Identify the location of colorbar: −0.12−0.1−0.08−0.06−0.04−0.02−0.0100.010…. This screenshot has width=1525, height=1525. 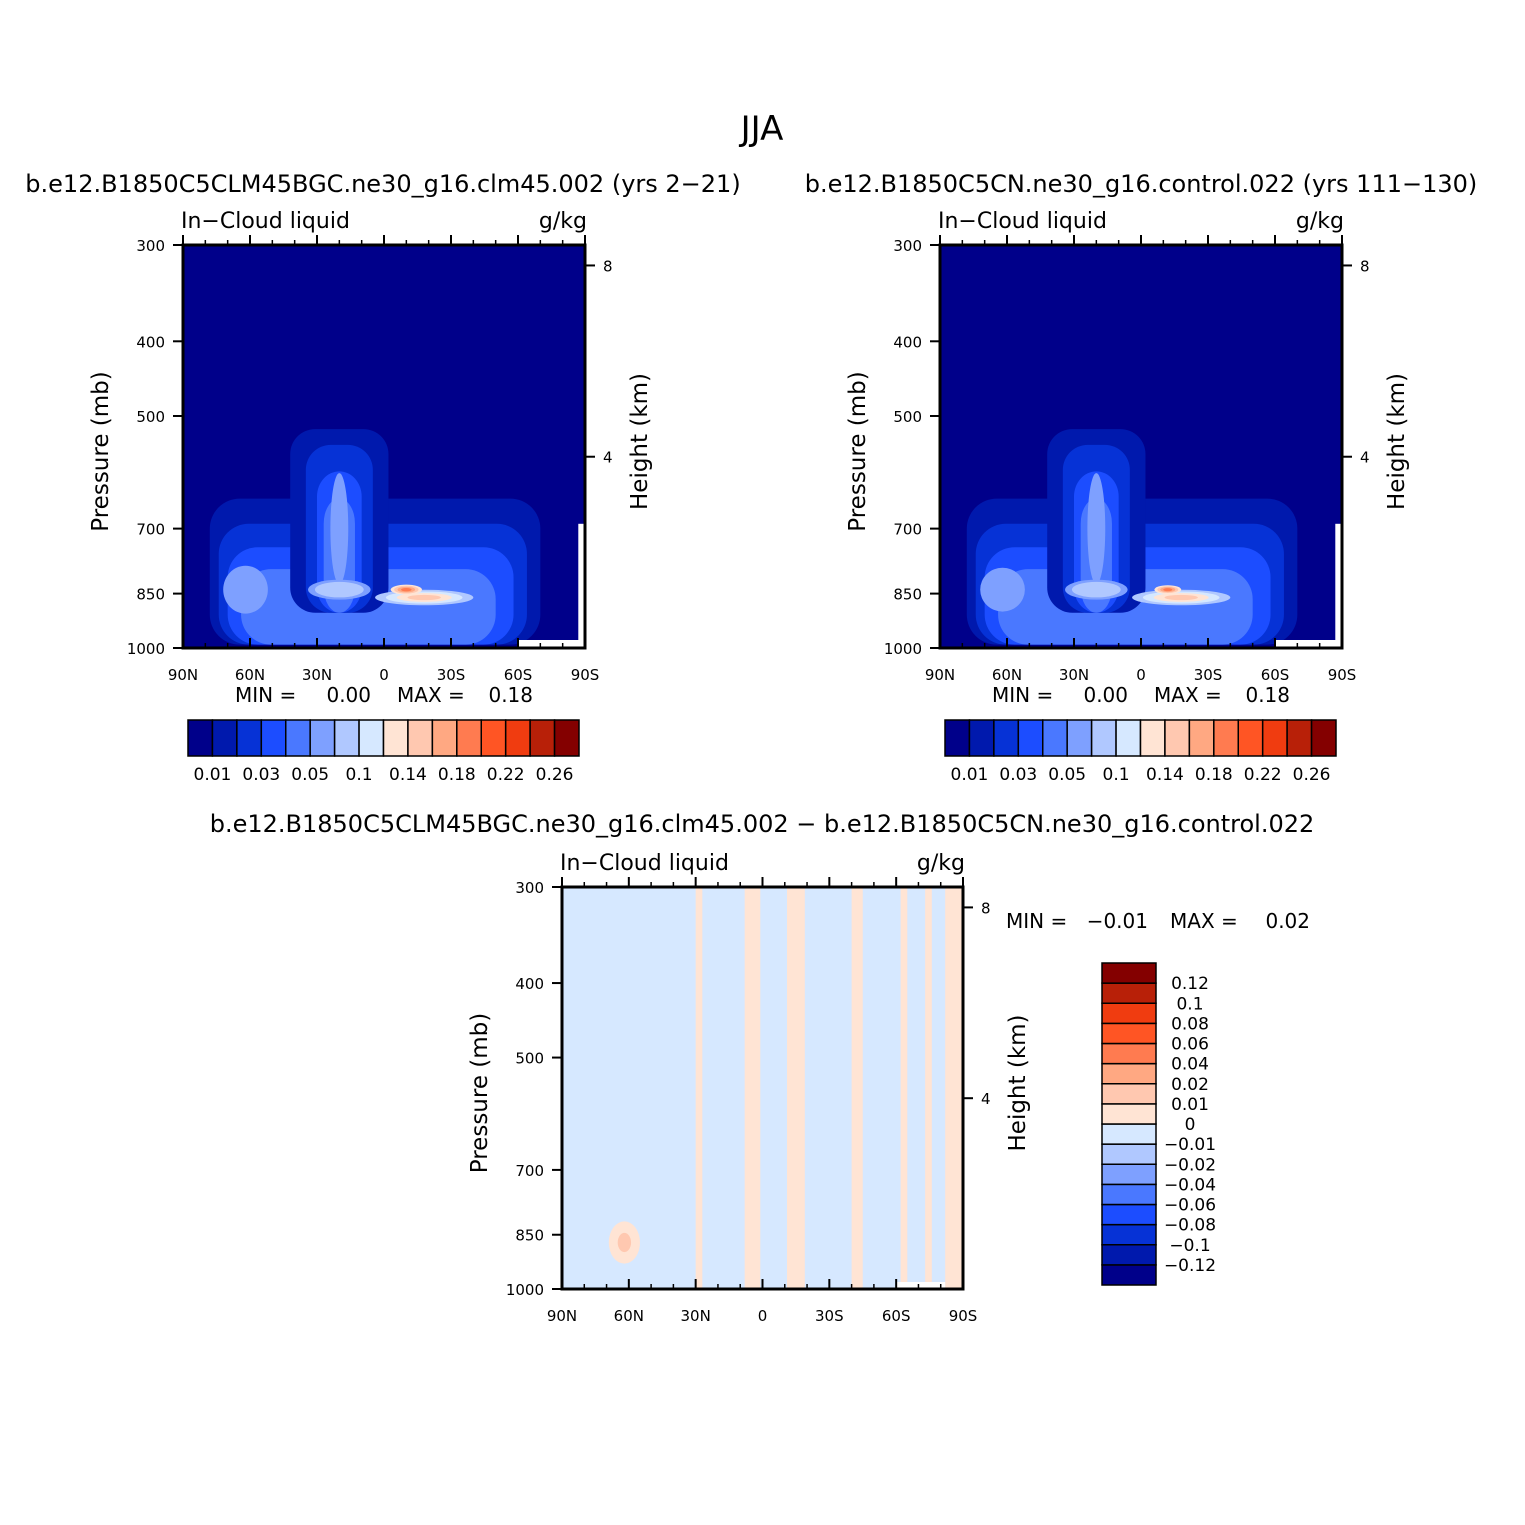
(1158, 1124).